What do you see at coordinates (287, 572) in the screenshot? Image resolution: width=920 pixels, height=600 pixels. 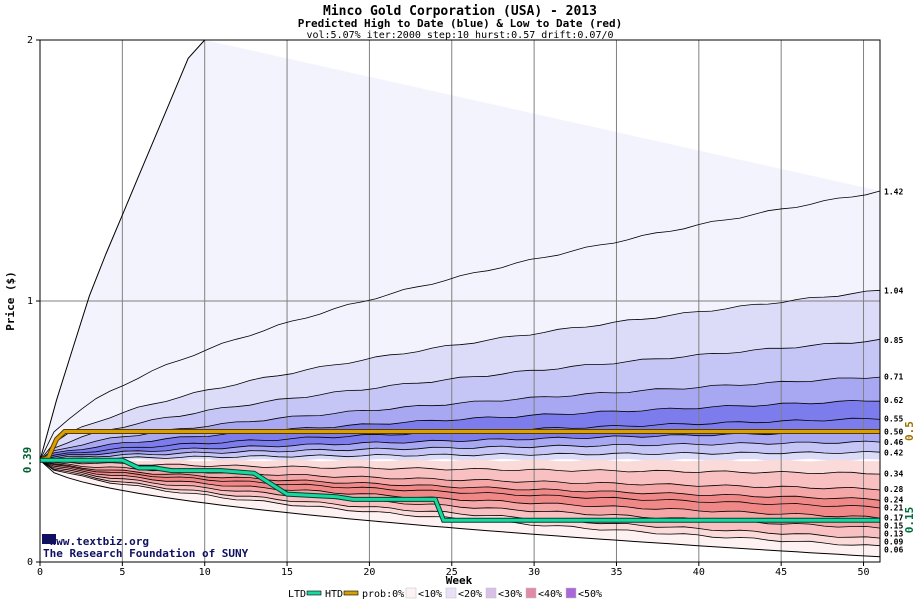 I see `x-tick-label-15: 15` at bounding box center [287, 572].